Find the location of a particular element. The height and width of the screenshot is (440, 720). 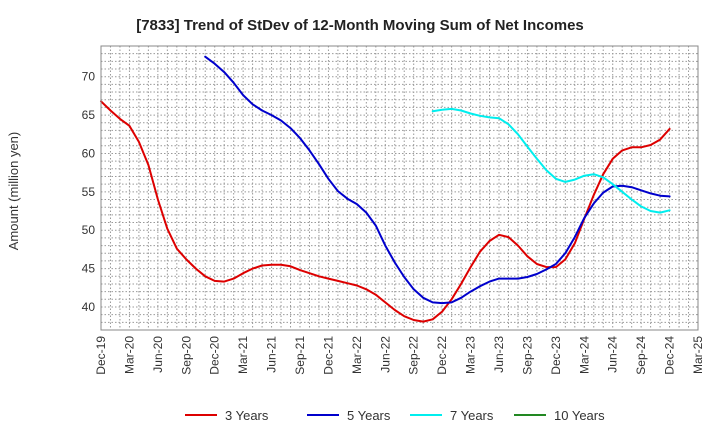

x-tick-label: Dec-22 is located at coordinates (442, 355).